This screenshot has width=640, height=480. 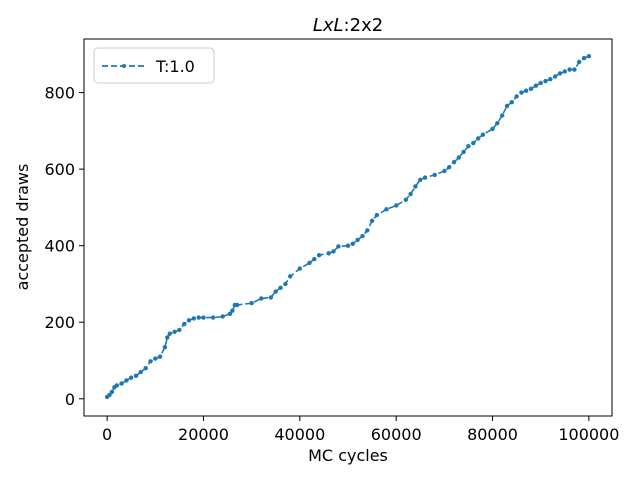 I want to click on chart-title-rest: :2x2, so click(x=364, y=25).